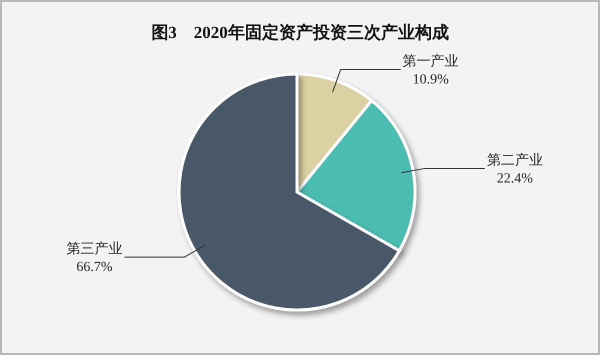  What do you see at coordinates (300, 32) in the screenshot?
I see `chart-title: 图3 2020年固定资产投资三次产业构成` at bounding box center [300, 32].